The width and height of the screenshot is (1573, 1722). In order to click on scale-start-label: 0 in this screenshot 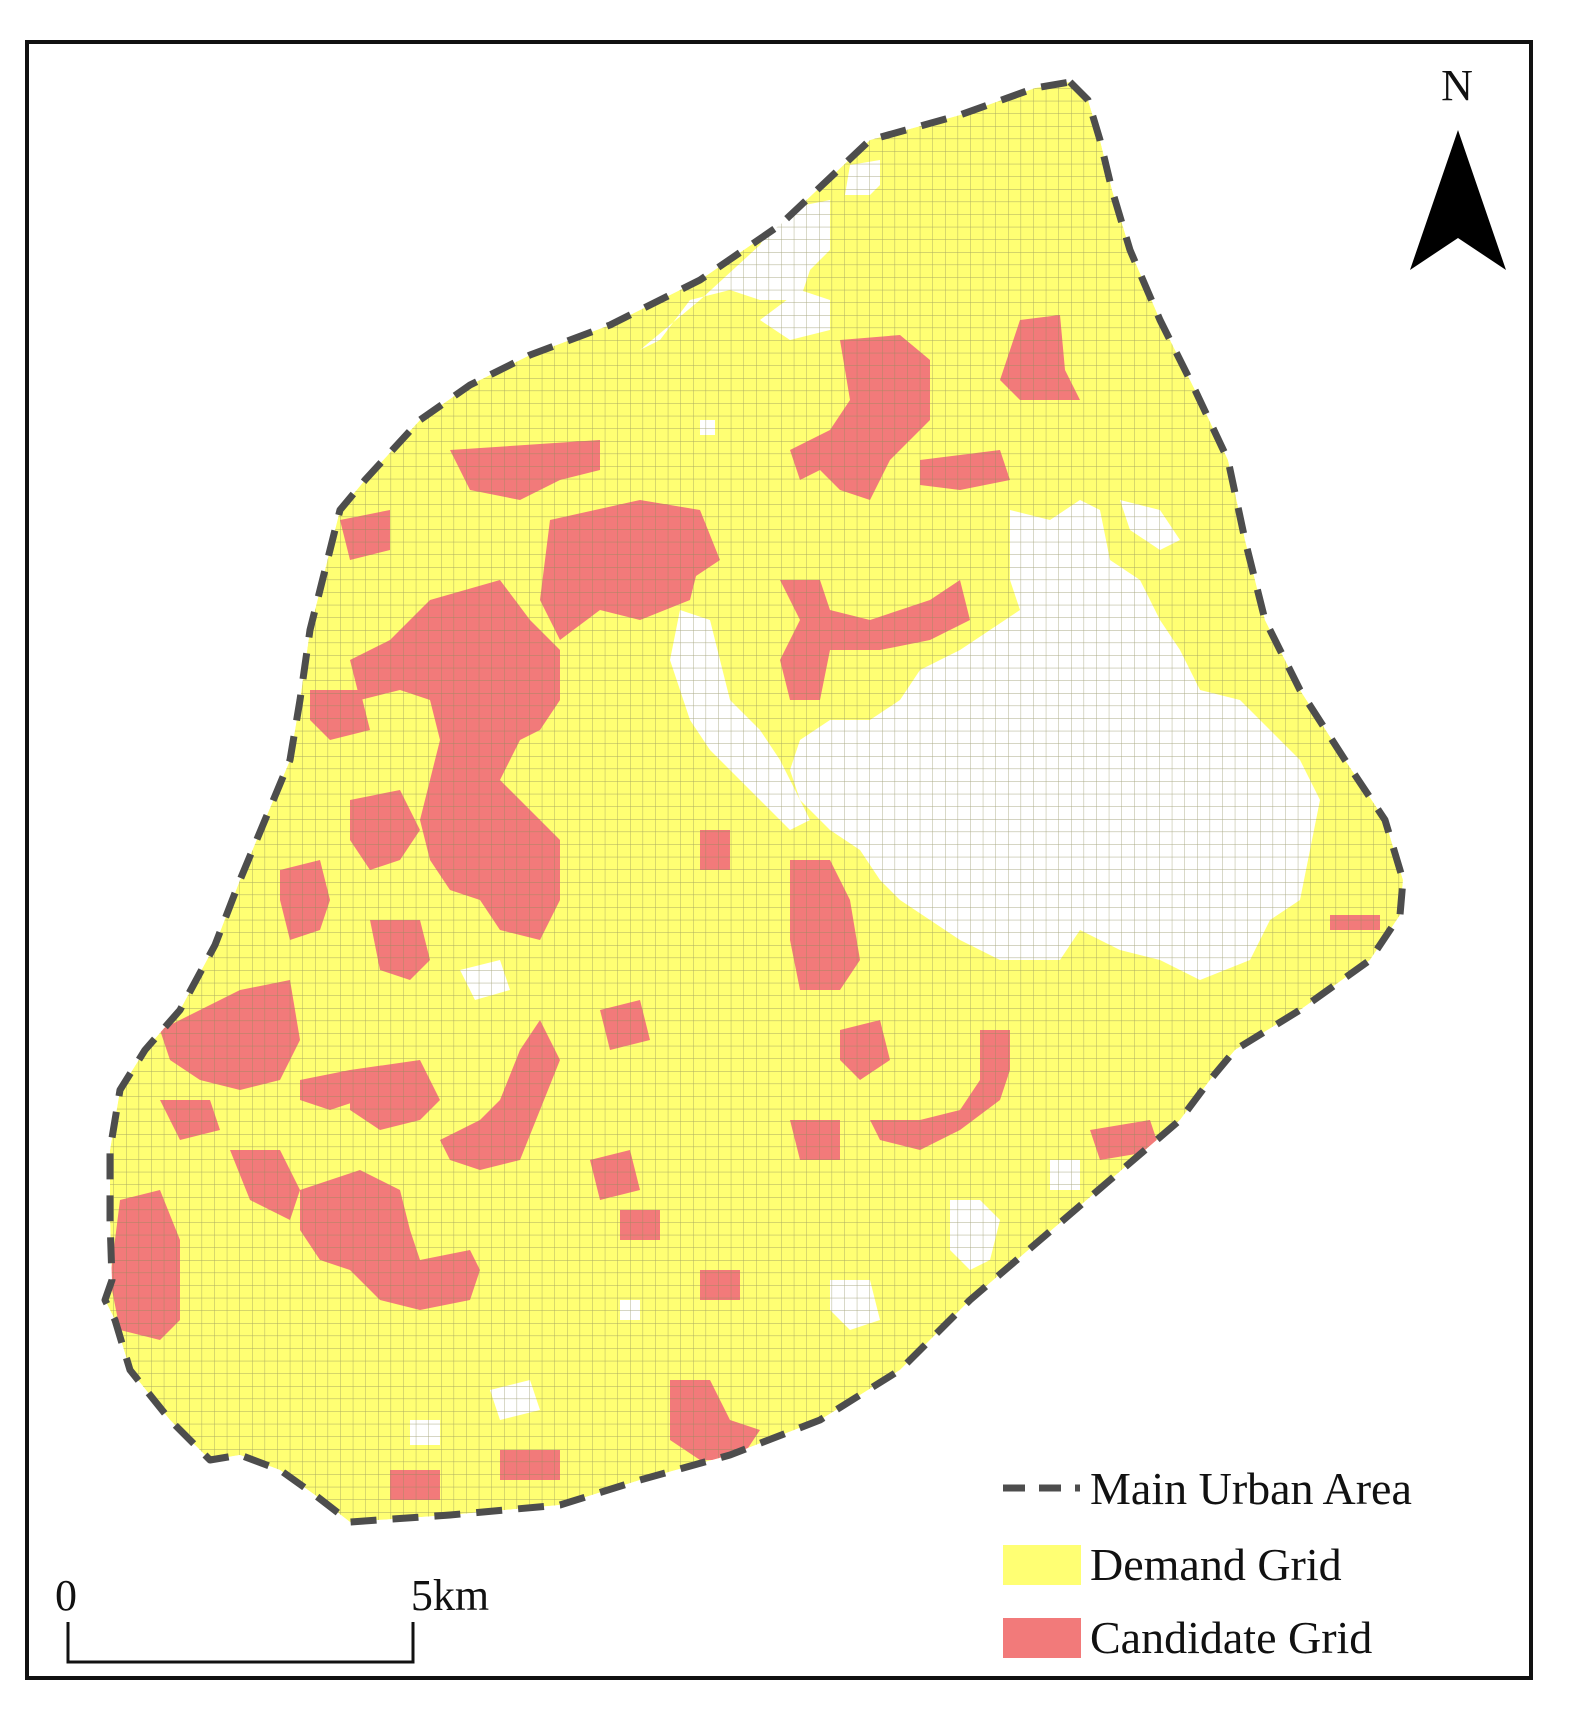, I will do `click(66, 1595)`.